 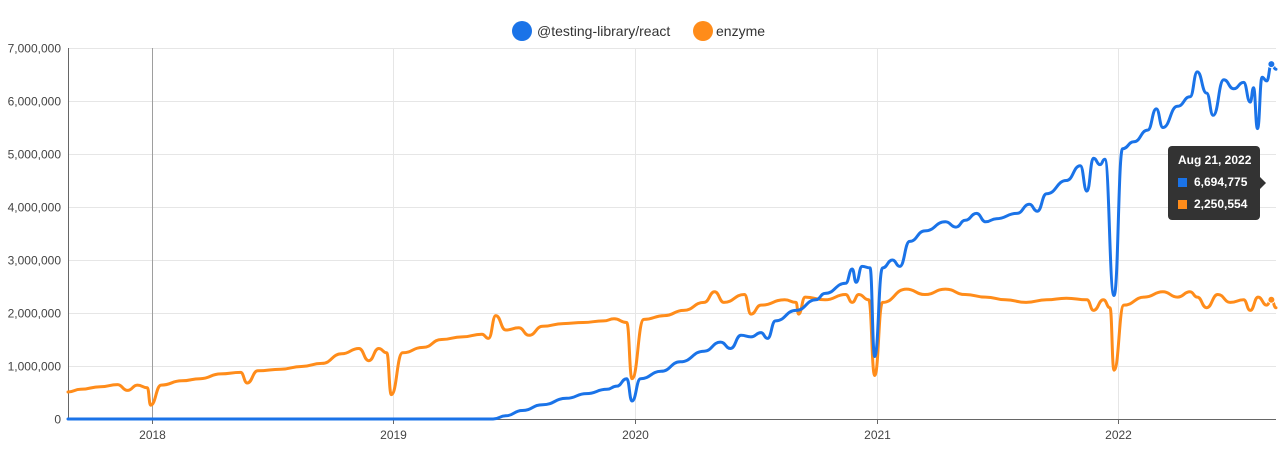 I want to click on y-tick-label: 0, so click(x=57, y=420).